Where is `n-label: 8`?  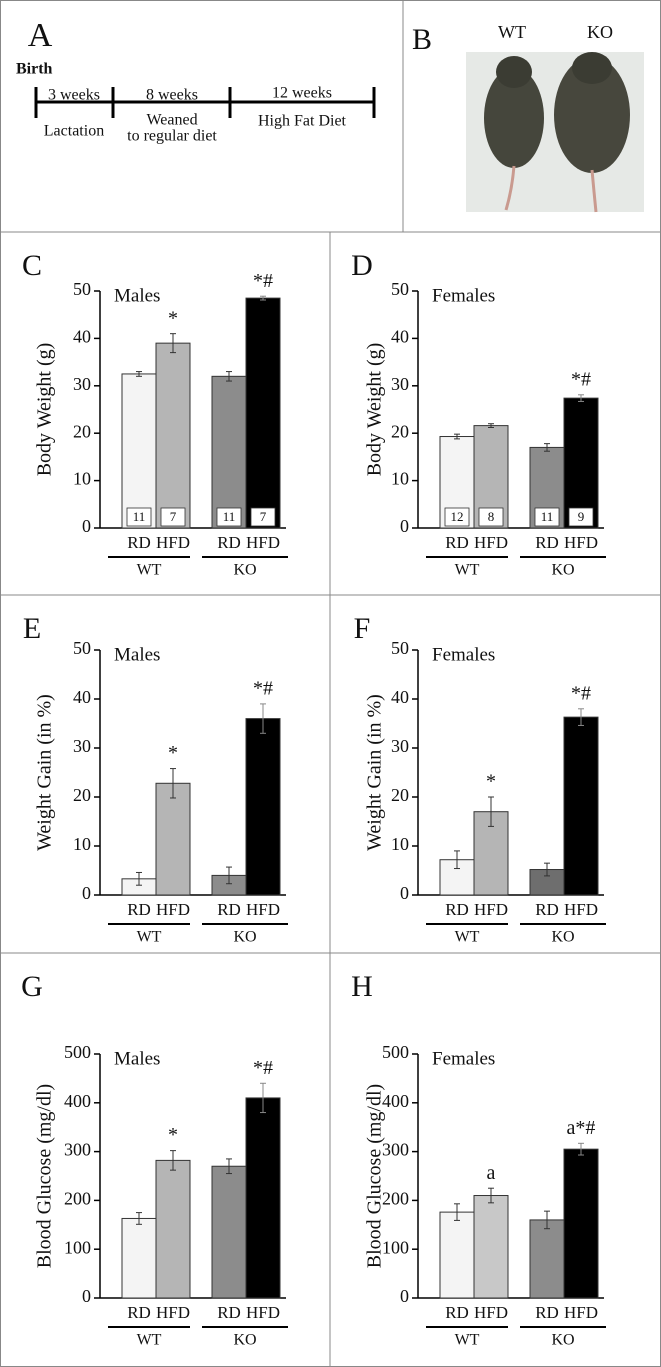
n-label: 8 is located at coordinates (491, 516).